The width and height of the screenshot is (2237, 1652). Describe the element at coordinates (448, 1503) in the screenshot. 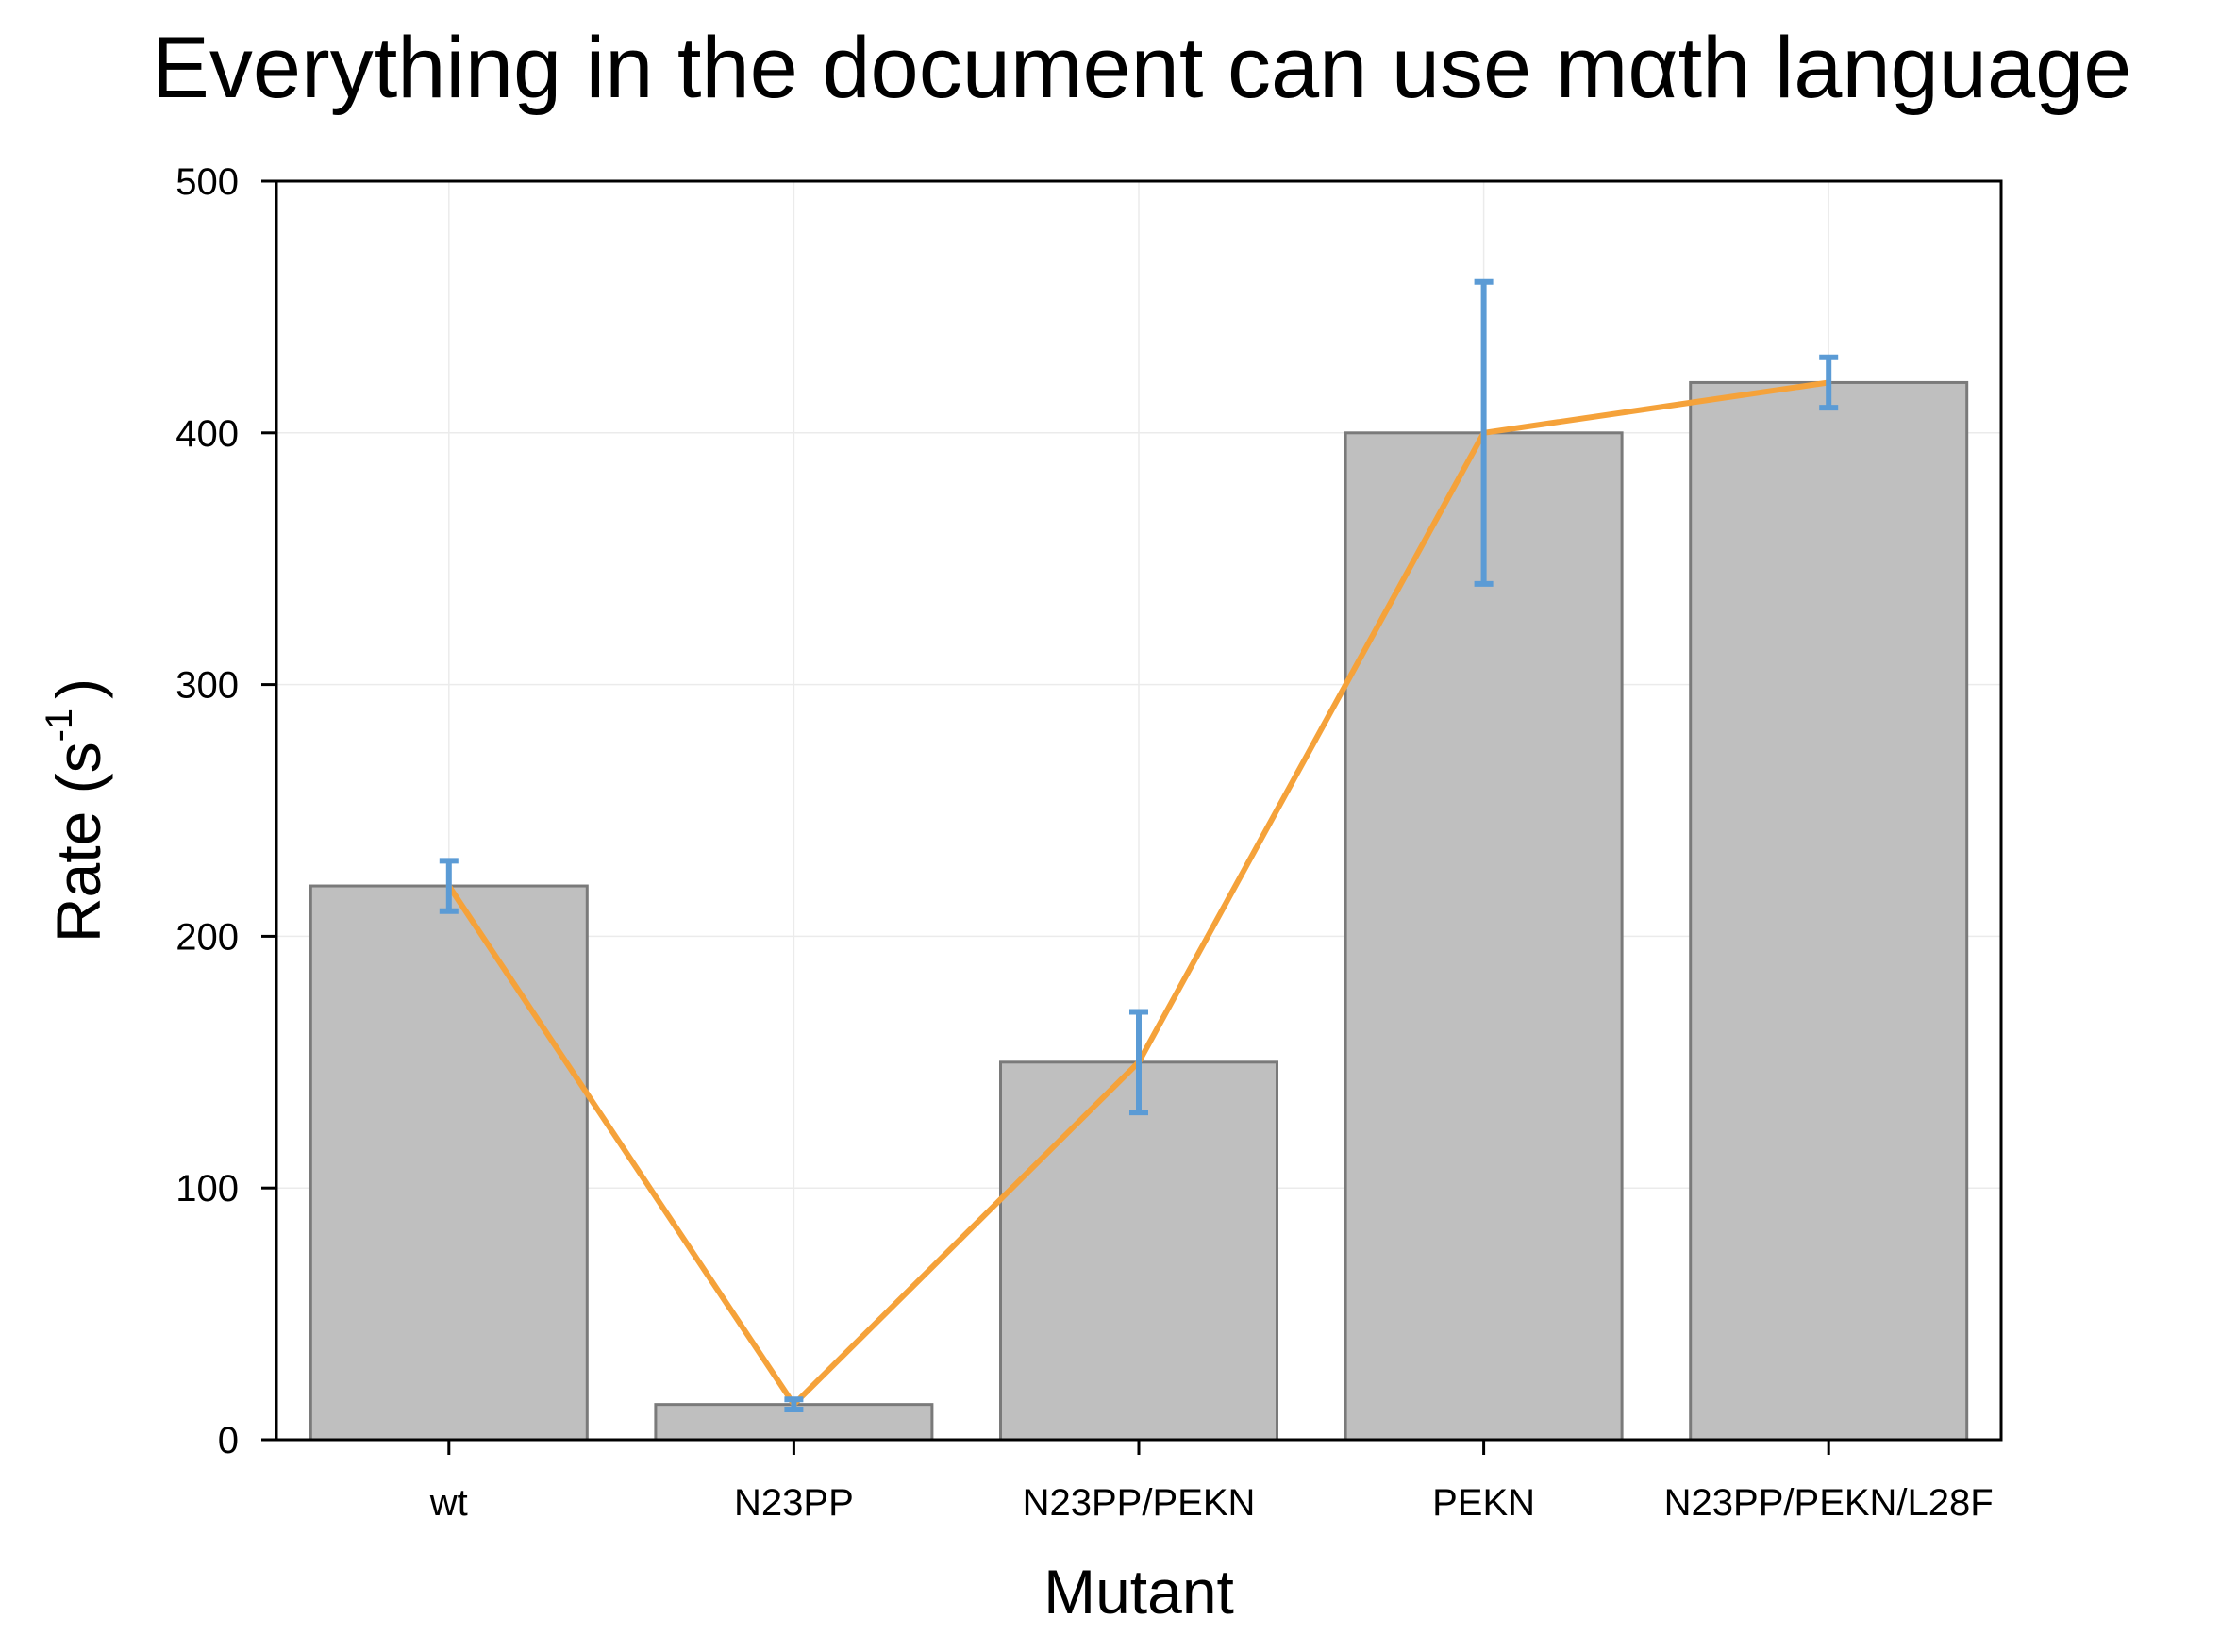

I see `x-tick-label: wt` at that location.